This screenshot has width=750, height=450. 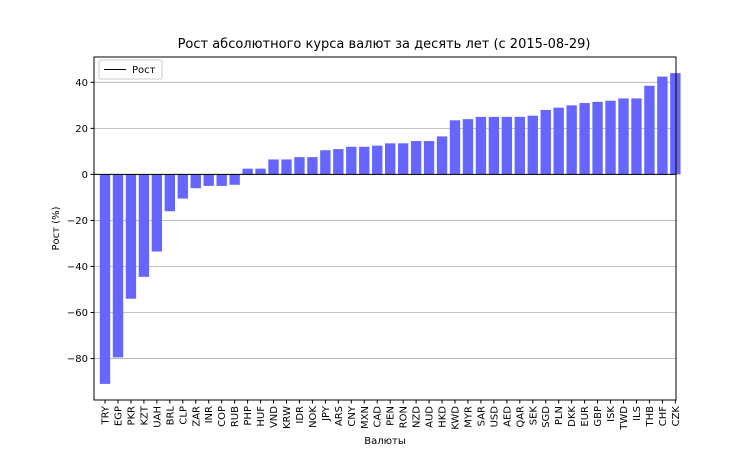 I want to click on bar-cad, so click(x=377, y=160).